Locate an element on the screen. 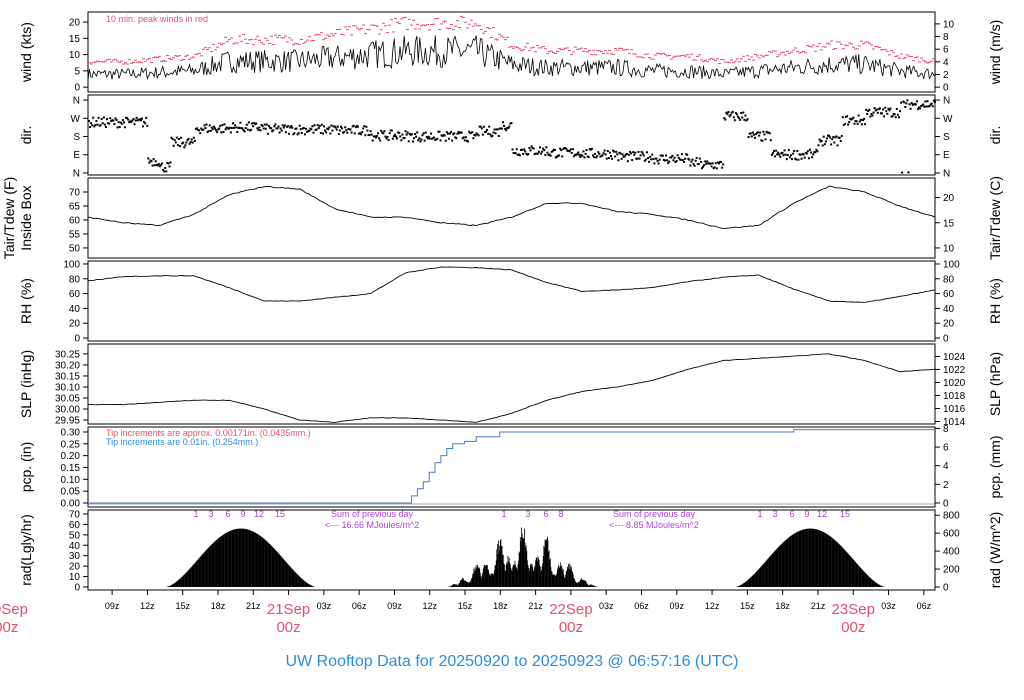  axis-title-right: dir. is located at coordinates (995, 135).